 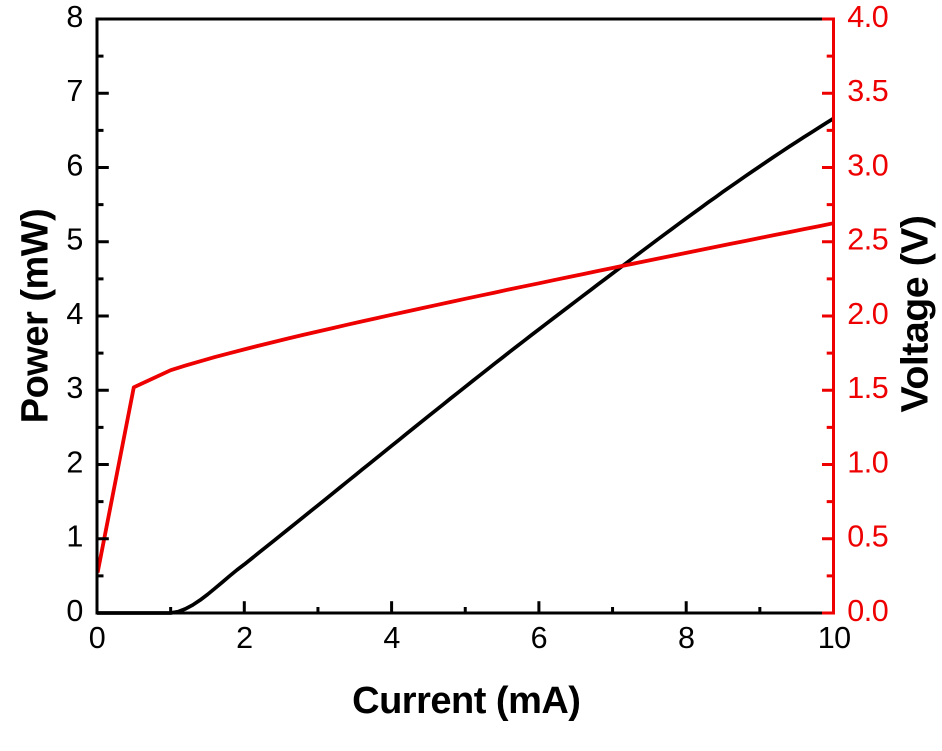 I want to click on svg-text: Power (mW), so click(x=36, y=316).